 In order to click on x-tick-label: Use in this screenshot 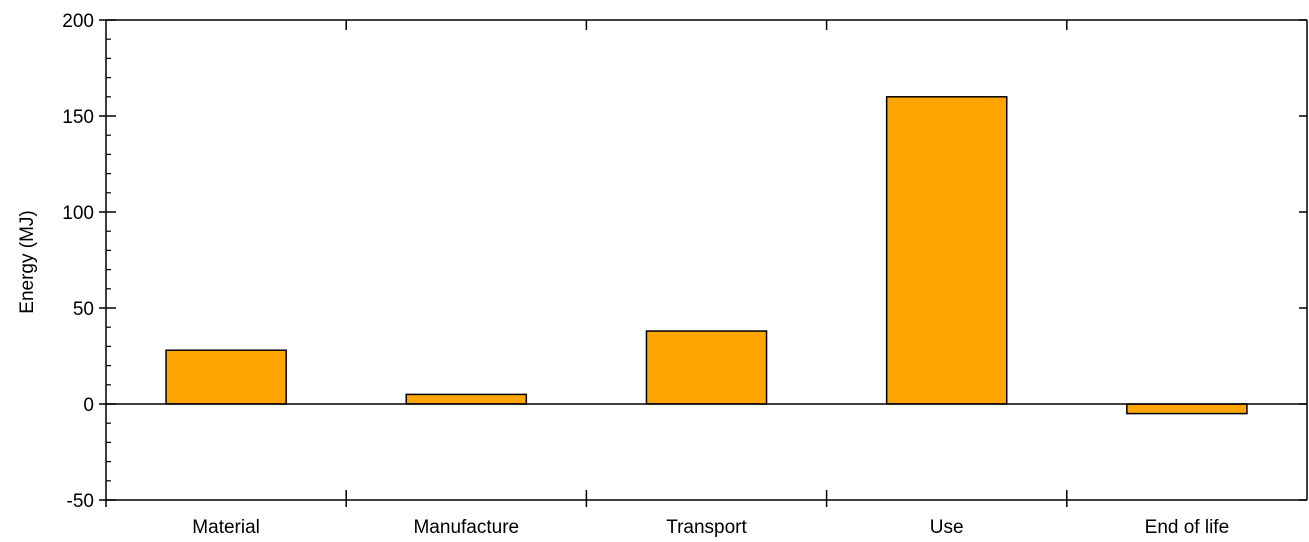, I will do `click(947, 527)`.